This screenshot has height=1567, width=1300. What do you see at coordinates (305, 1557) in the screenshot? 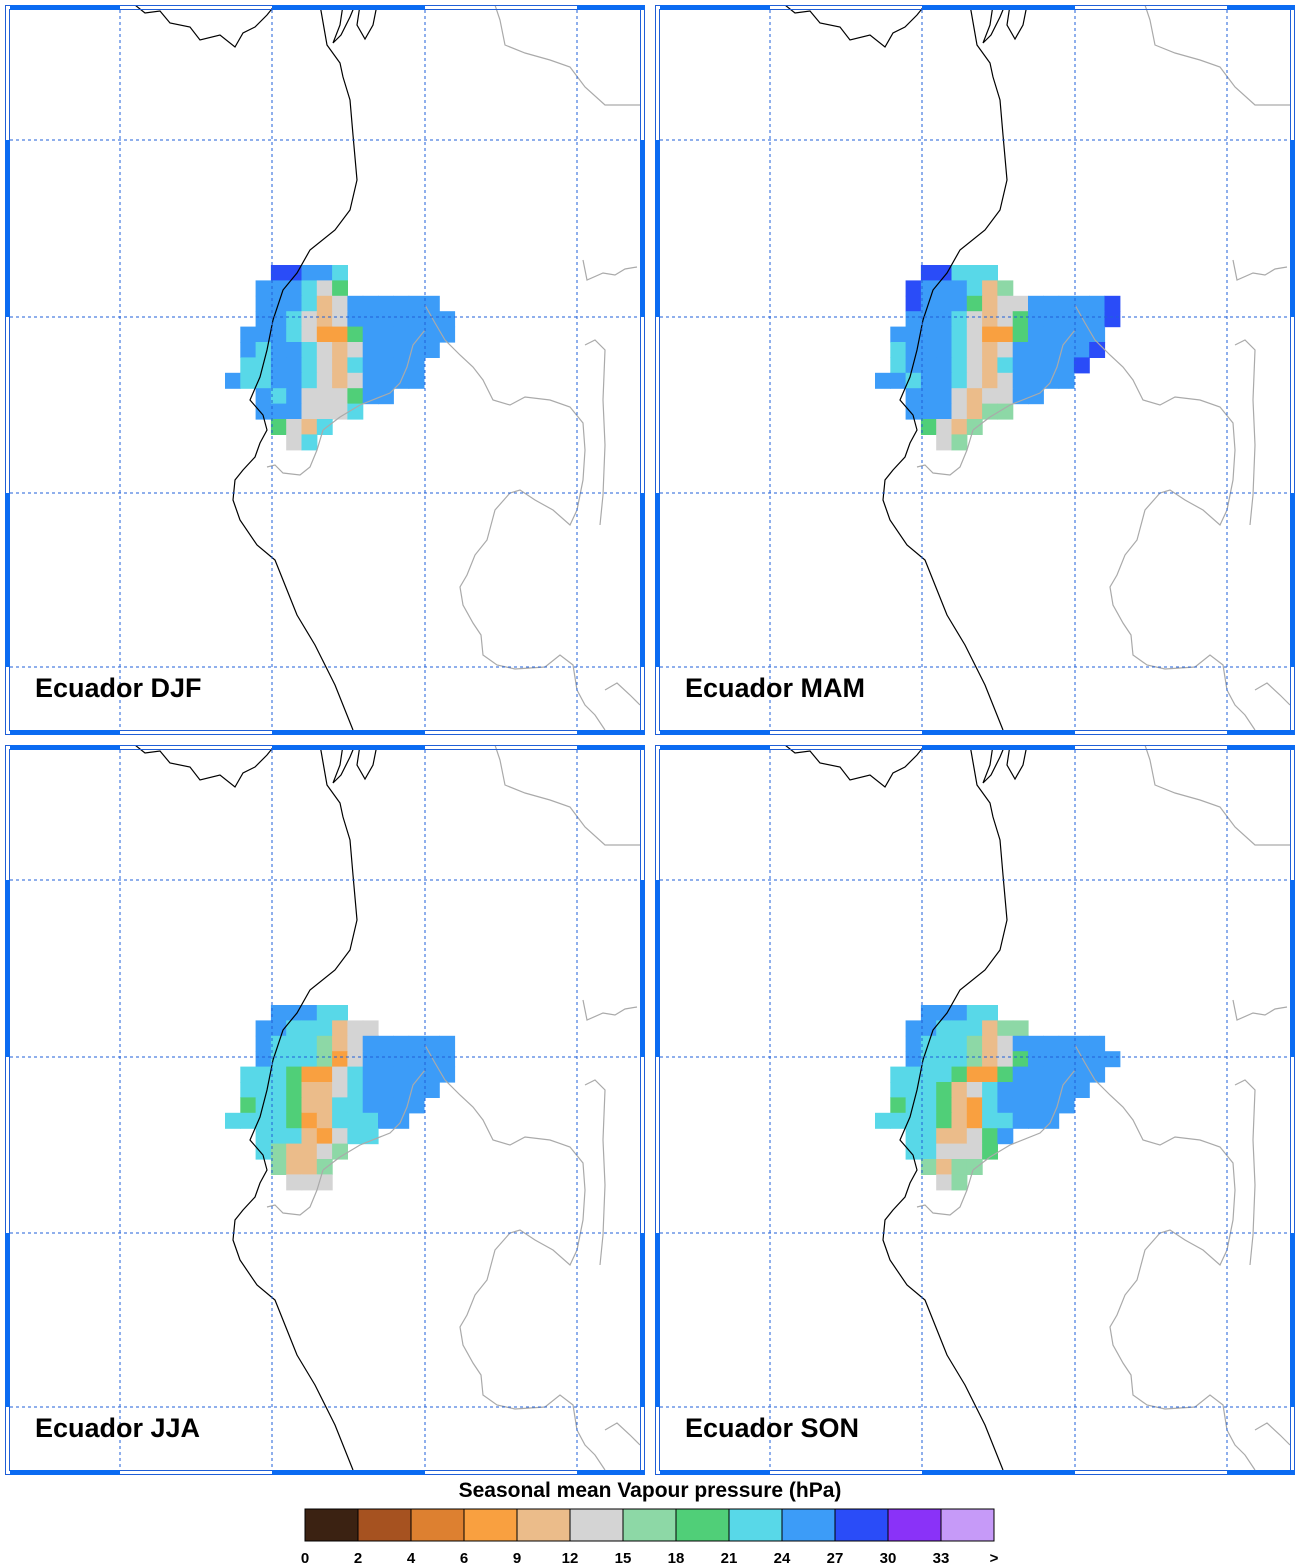
I see `colorbar-tick-label: 0` at bounding box center [305, 1557].